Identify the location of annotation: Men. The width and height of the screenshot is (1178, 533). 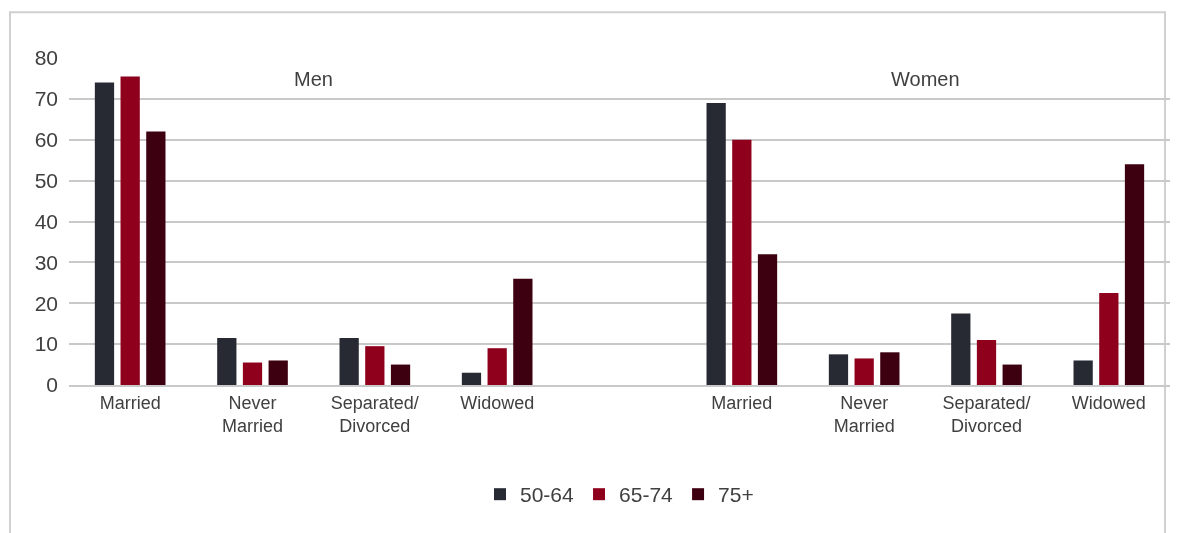
(313, 79).